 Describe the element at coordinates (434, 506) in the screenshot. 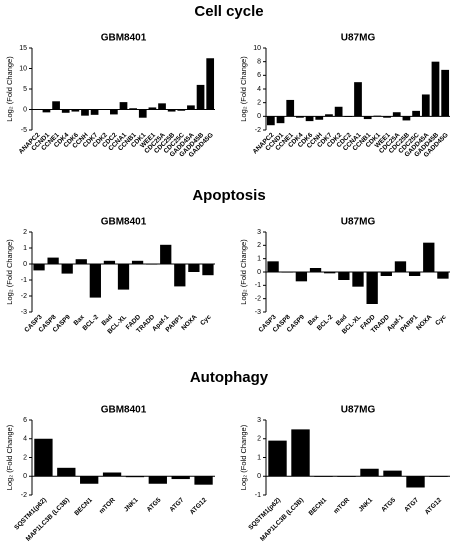

I see `x-tick-label: ATG12` at that location.